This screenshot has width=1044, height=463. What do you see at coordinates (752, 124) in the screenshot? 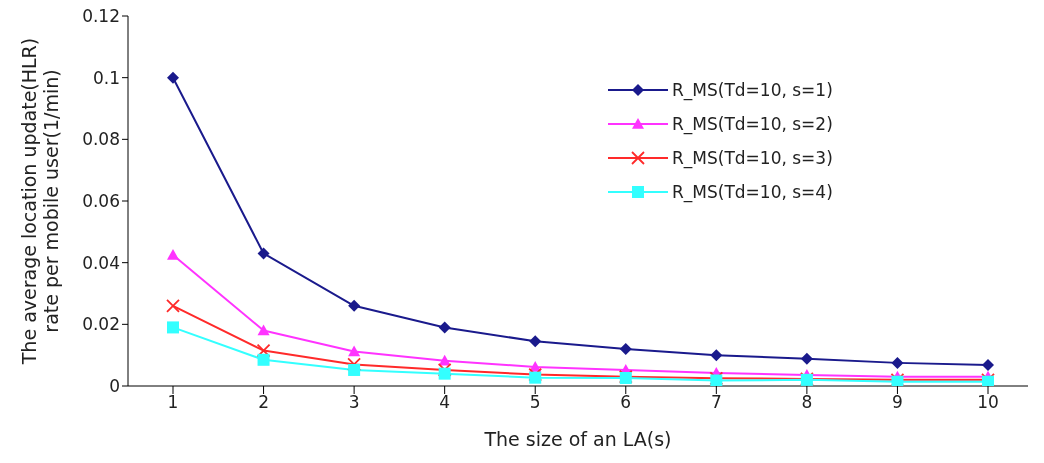
I see `legend-label: R_MS(Td=10, s=2)` at bounding box center [752, 124].